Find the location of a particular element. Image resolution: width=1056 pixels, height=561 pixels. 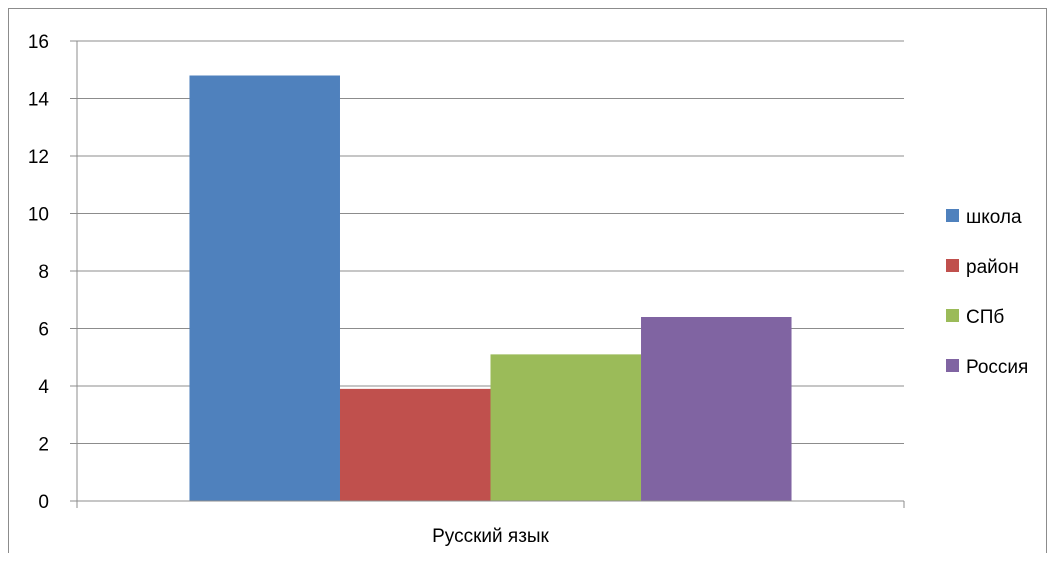

x-category-label: Русский язык is located at coordinates (490, 536).